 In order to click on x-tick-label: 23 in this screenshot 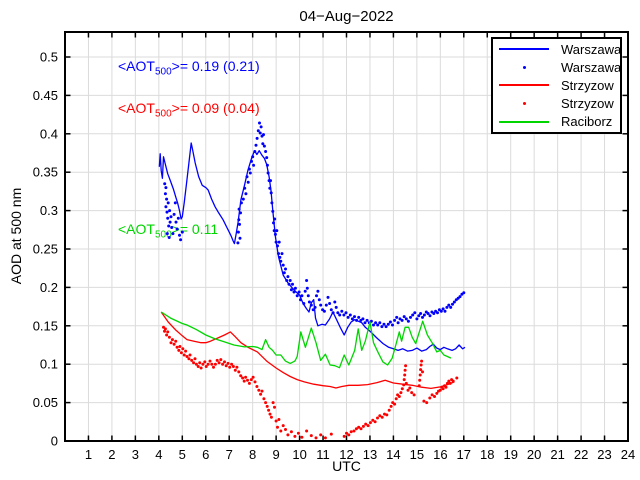, I will do `click(604, 454)`.